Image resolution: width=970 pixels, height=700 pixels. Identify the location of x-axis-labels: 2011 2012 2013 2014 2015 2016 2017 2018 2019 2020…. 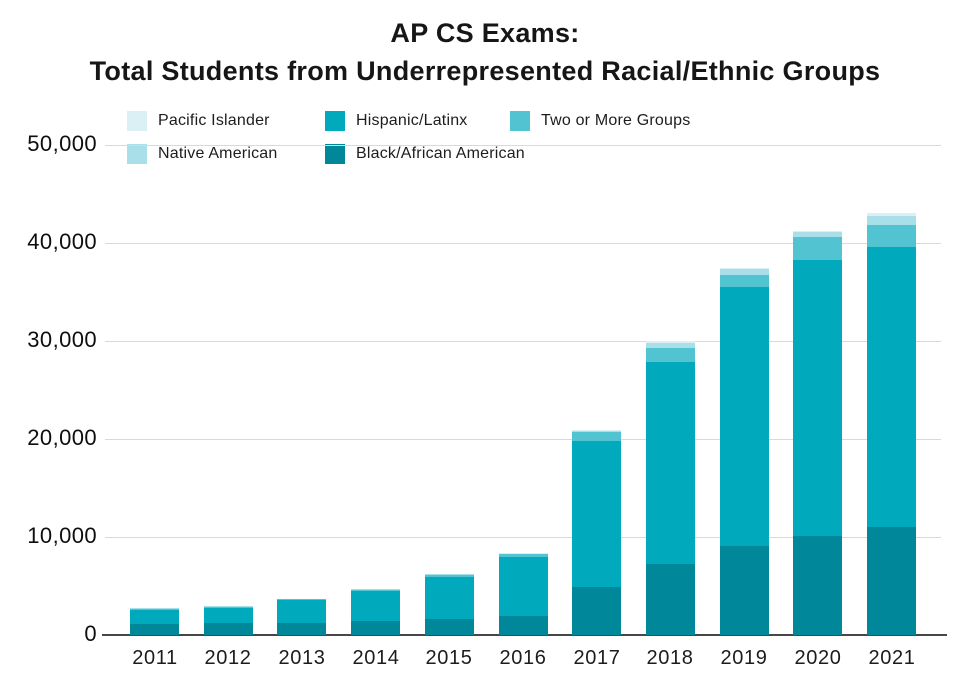
(524, 661).